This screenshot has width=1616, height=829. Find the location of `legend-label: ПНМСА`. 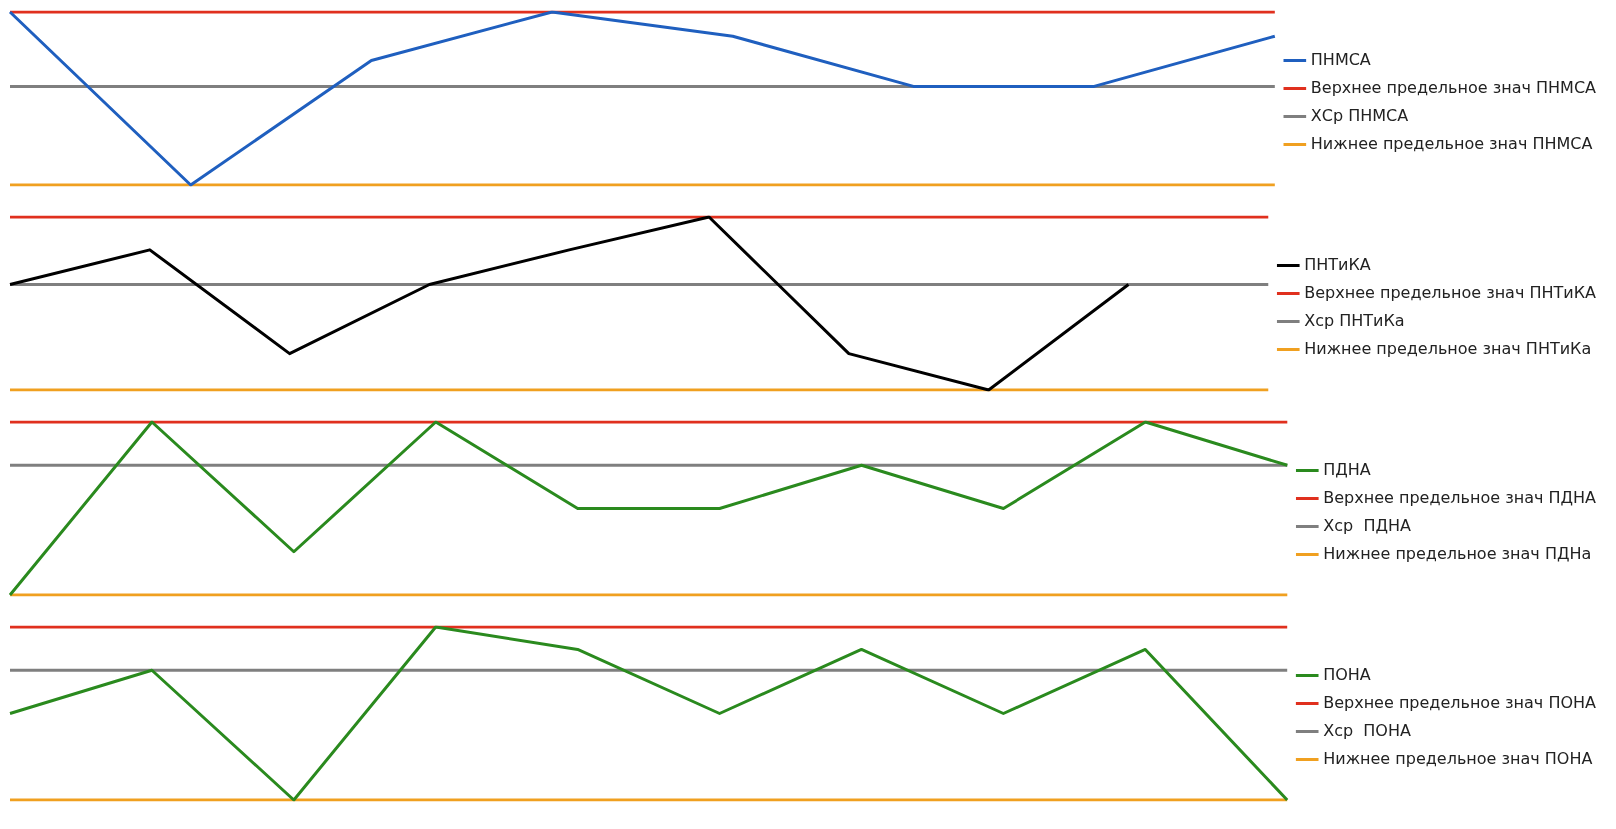

legend-label: ПНМСА is located at coordinates (1340, 59).